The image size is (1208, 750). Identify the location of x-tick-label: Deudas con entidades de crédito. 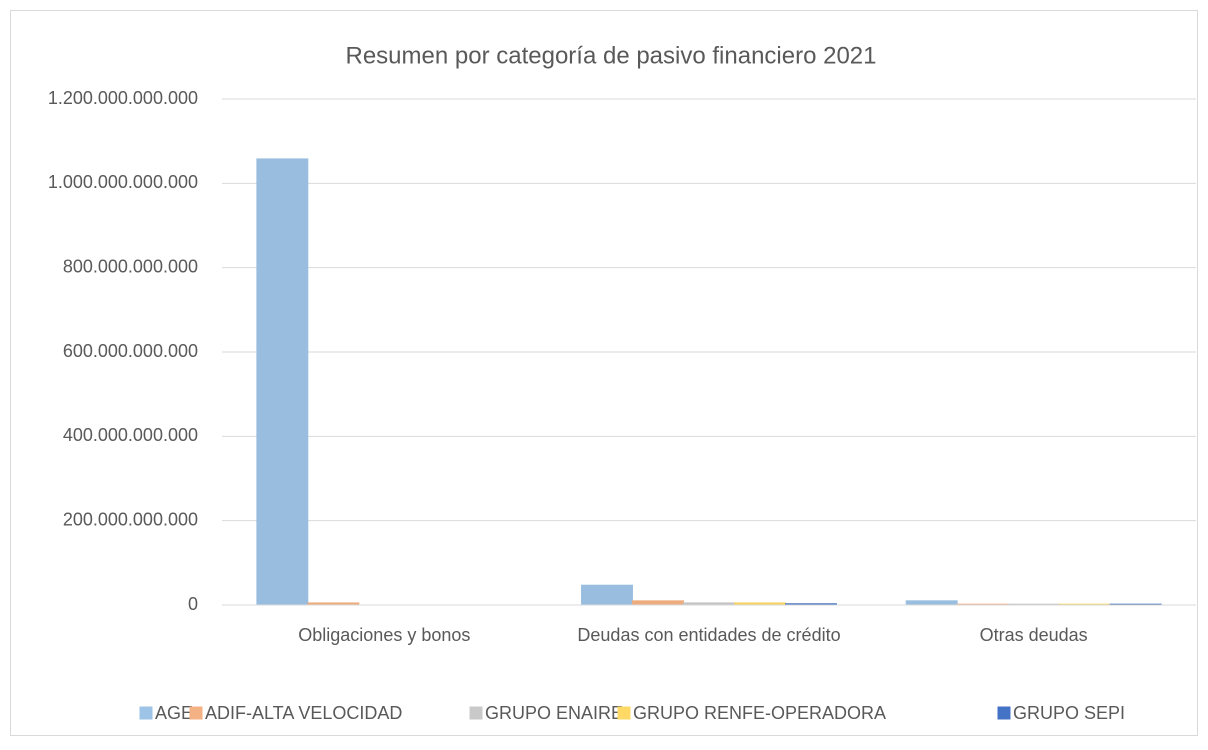
(708, 635).